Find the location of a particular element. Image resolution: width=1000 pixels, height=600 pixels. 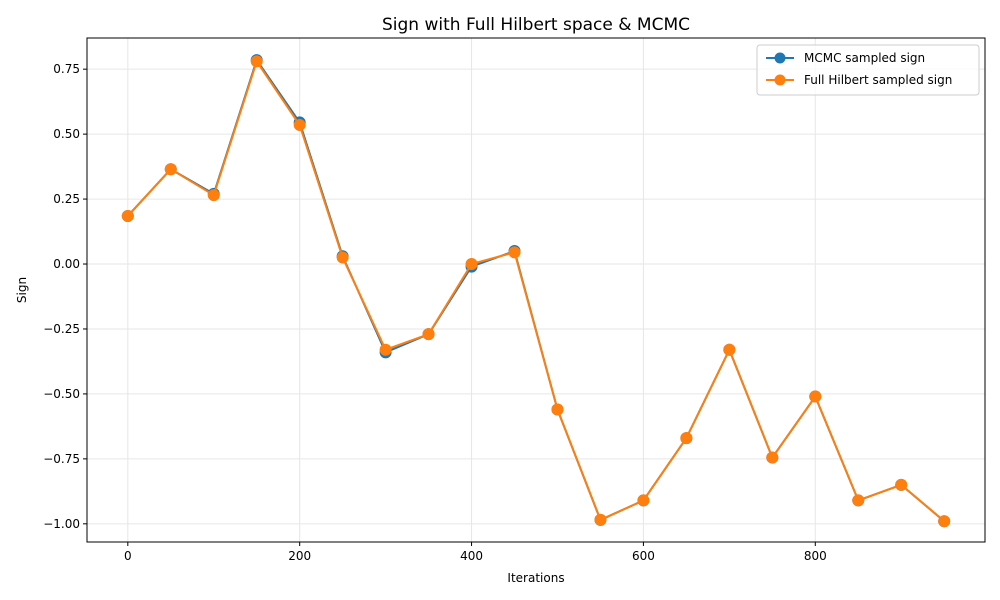

x-tick-label: 600 is located at coordinates (643, 556).